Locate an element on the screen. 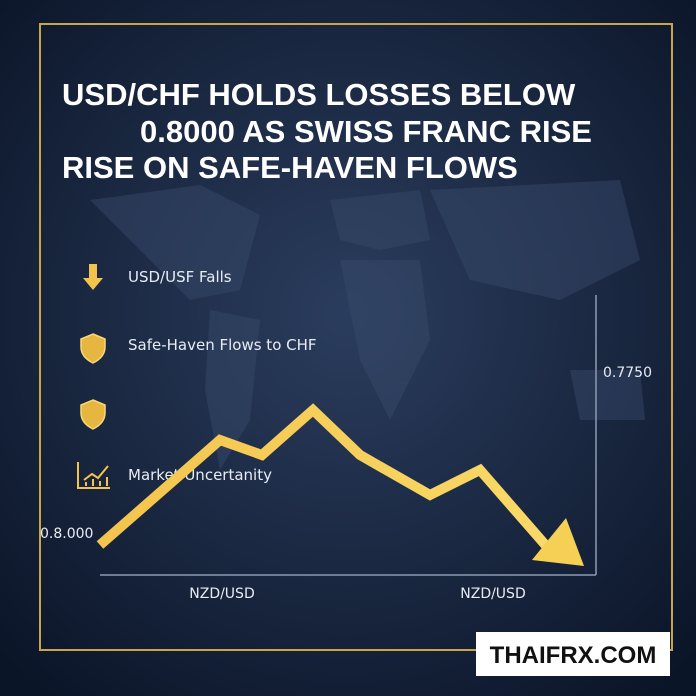 The height and width of the screenshot is (696, 696). legend-label: Safe-Haven Flows to CHF is located at coordinates (222, 345).